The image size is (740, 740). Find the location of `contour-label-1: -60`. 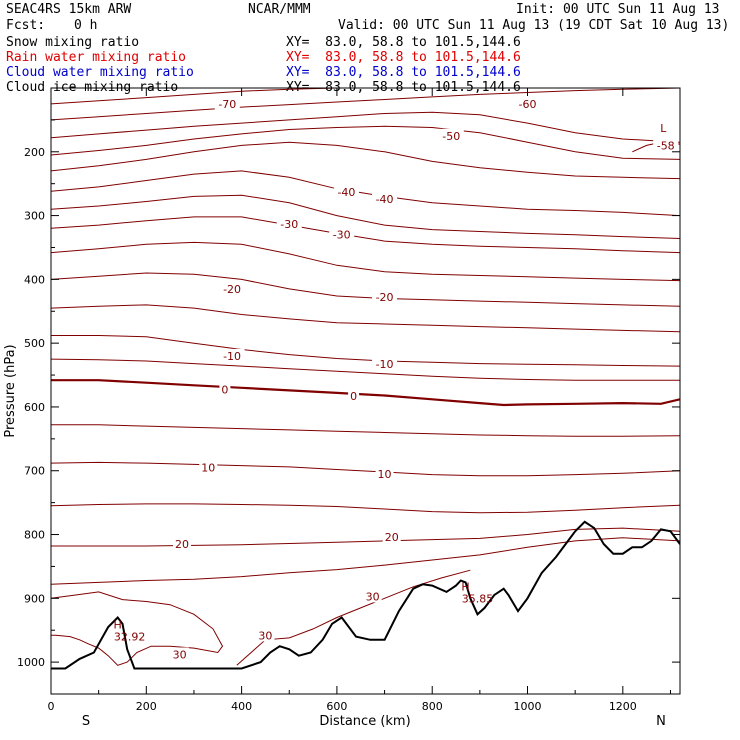

contour-label-1: -60 is located at coordinates (528, 104).